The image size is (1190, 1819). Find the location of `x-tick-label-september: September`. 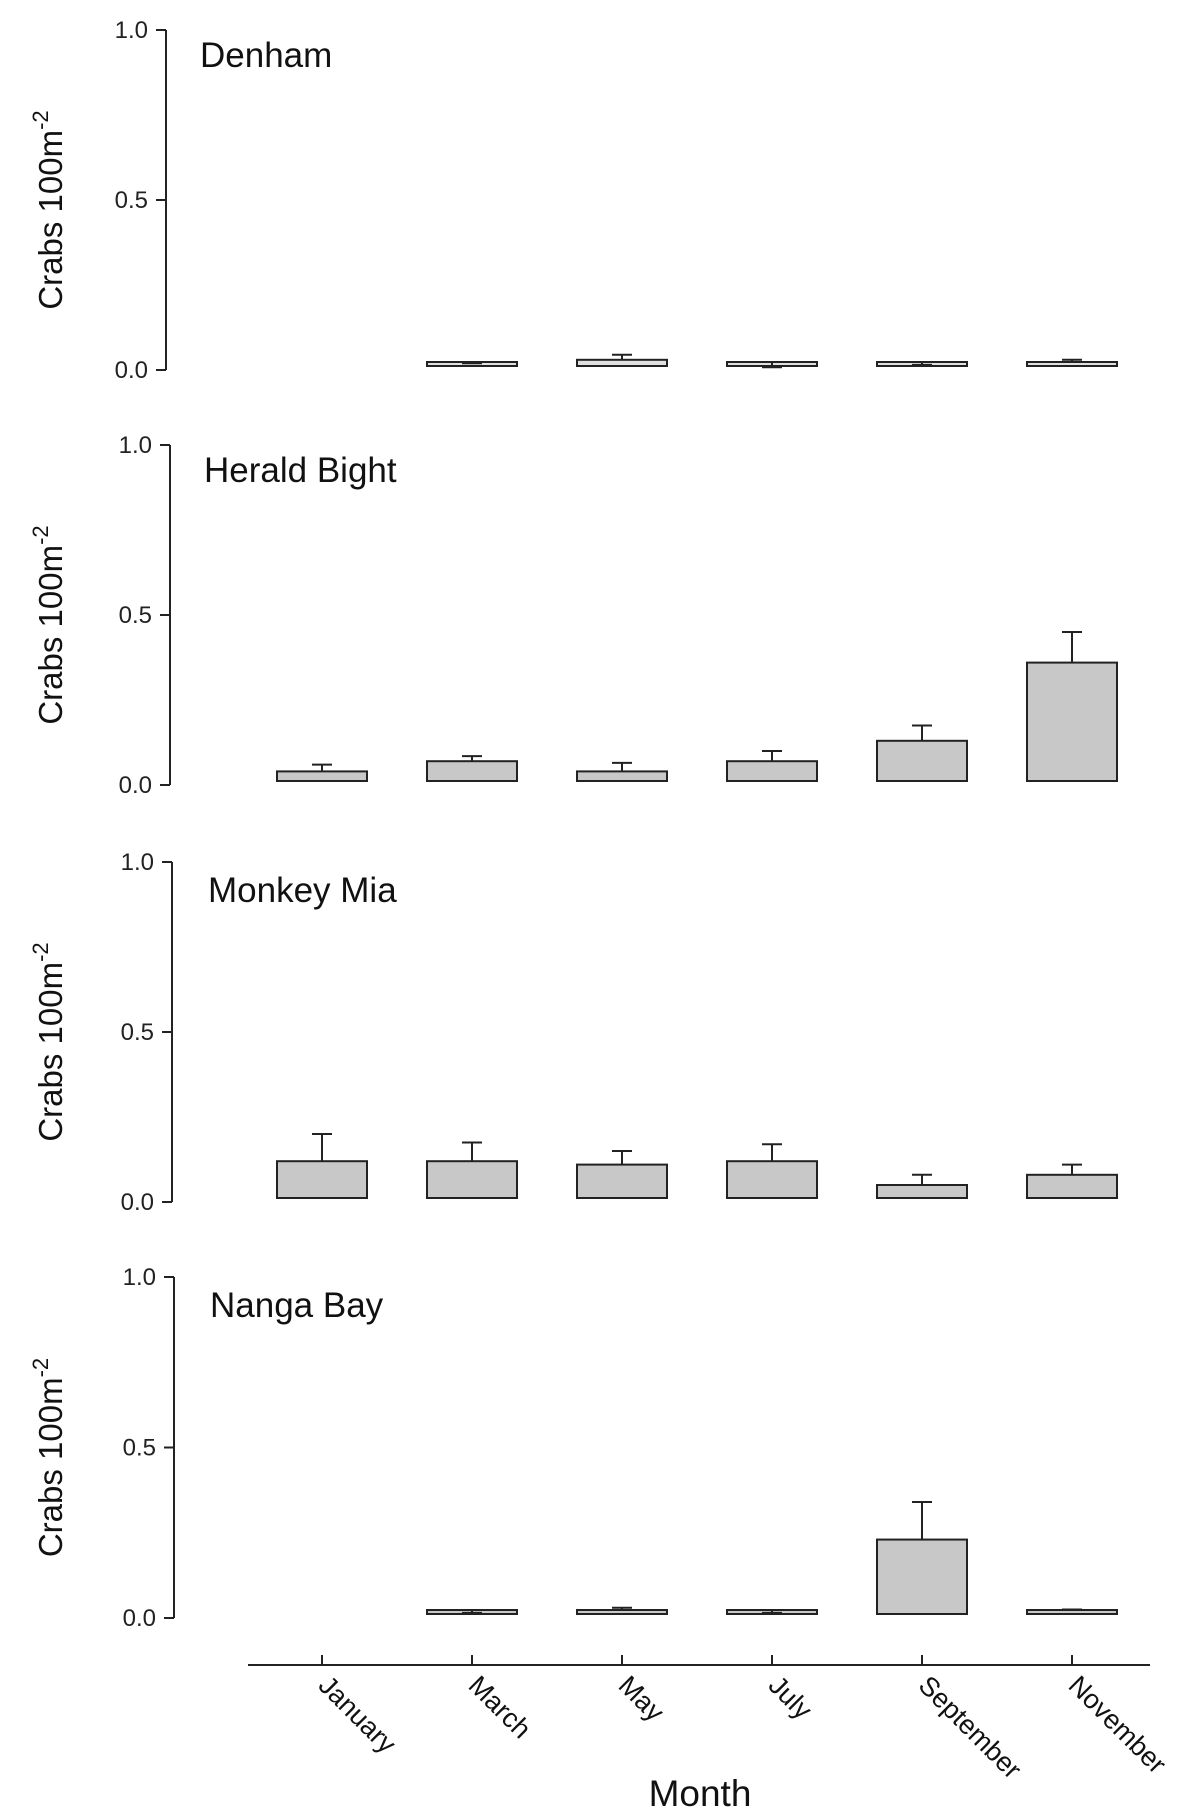

x-tick-label-september: September is located at coordinates (970, 1727).